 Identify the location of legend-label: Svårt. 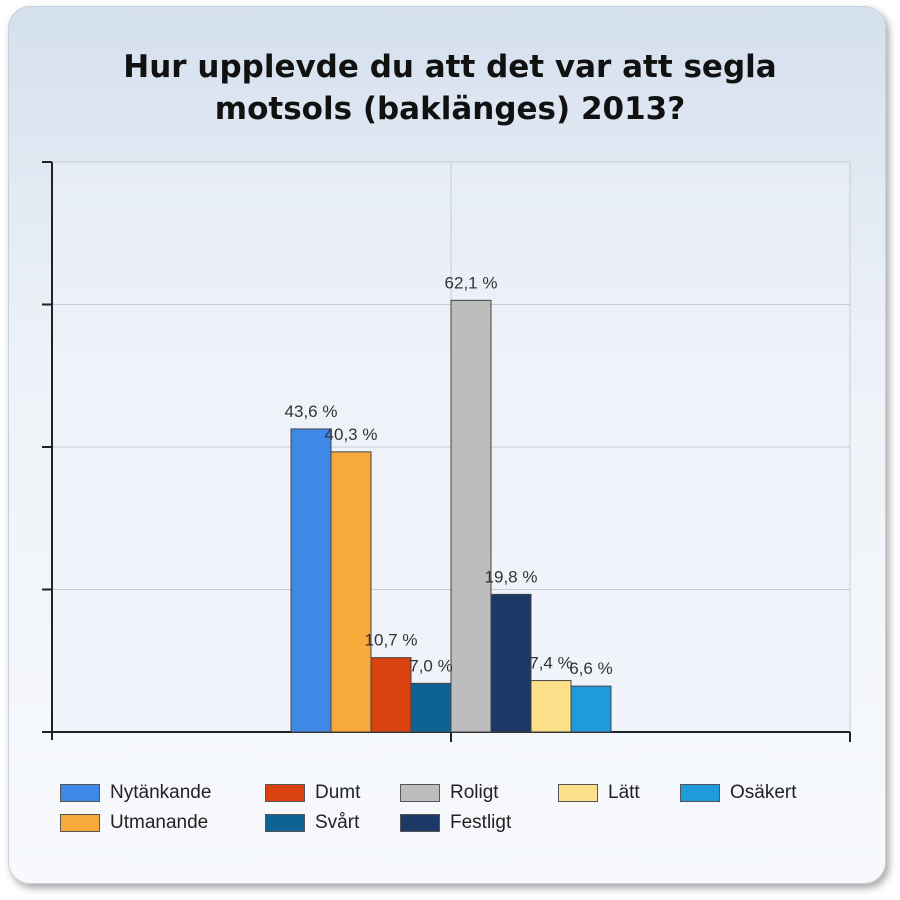
(337, 822).